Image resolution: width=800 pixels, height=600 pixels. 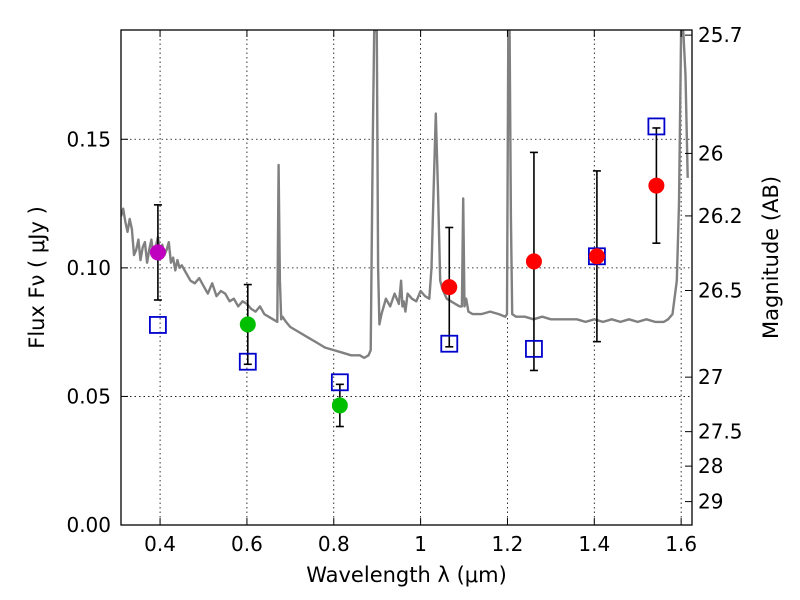 I want to click on x-axis-label: Wavelength λ (μm), so click(x=406, y=575).